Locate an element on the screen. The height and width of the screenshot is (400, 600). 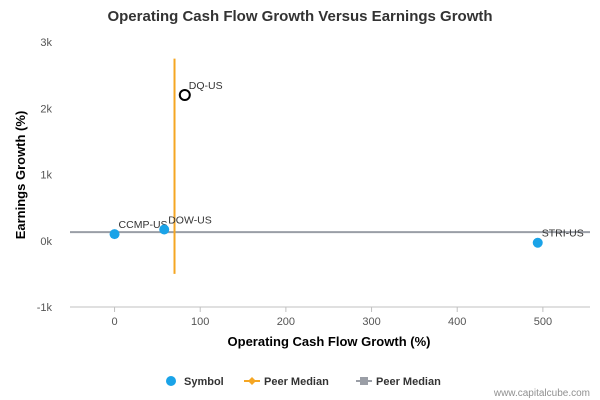
legend-symbol-icon is located at coordinates (171, 381).